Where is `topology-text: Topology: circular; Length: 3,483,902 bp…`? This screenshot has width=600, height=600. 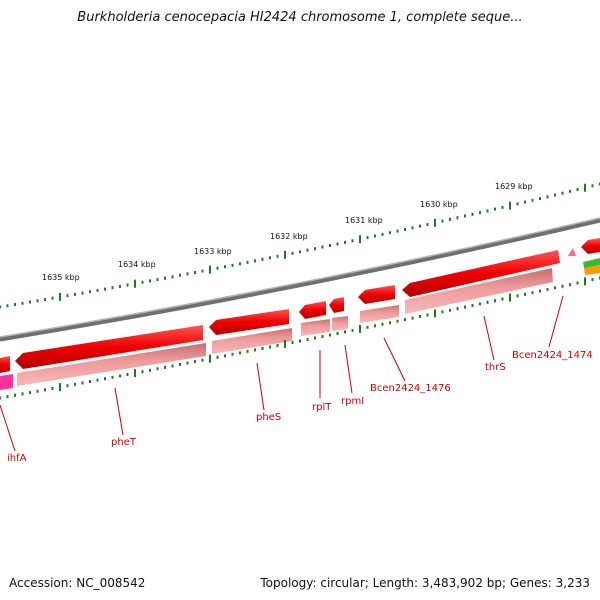
topology-text: Topology: circular; Length: 3,483,902 bp… is located at coordinates (425, 583).